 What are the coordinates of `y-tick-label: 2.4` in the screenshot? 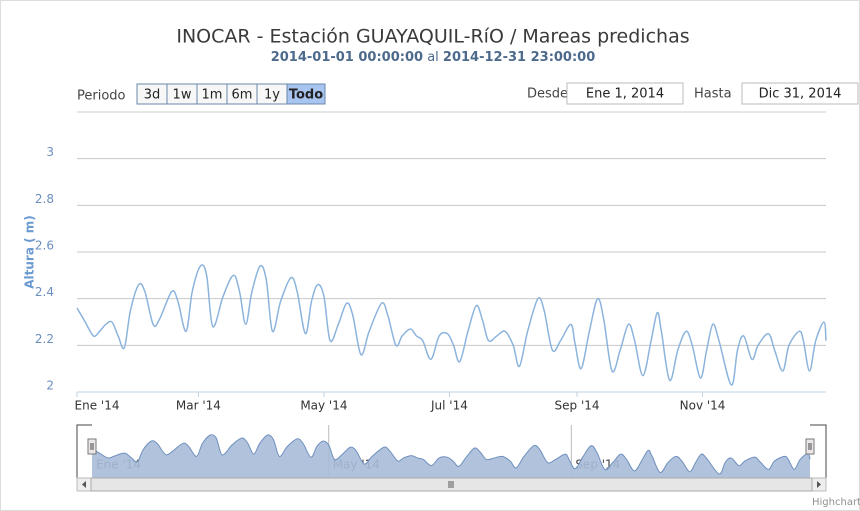 It's located at (44, 292).